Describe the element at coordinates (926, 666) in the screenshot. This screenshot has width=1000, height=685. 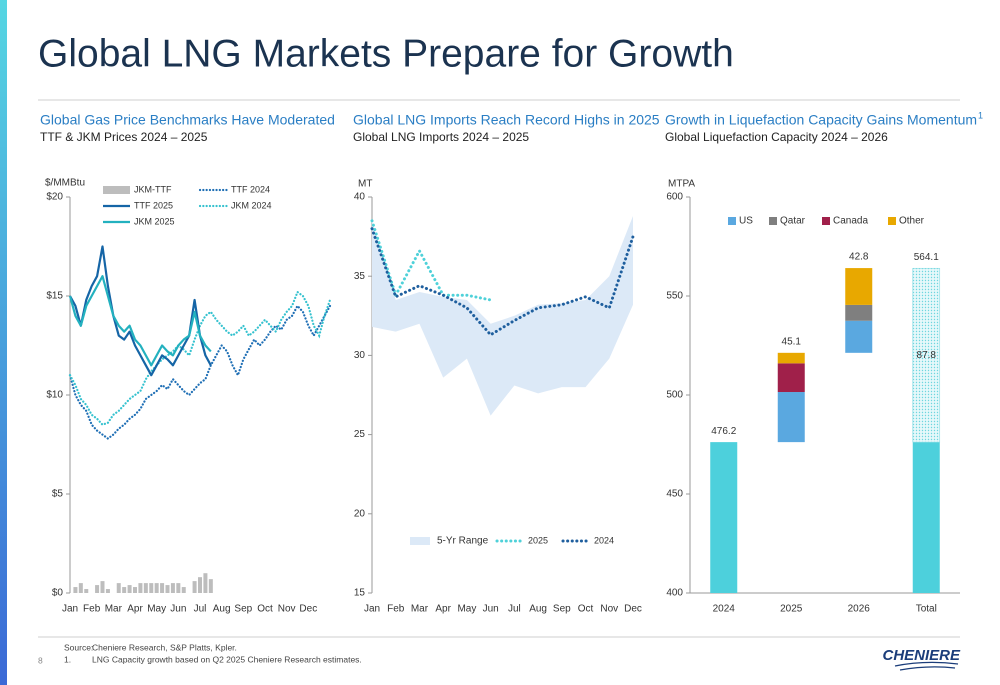
I see `logo-swoosh` at that location.